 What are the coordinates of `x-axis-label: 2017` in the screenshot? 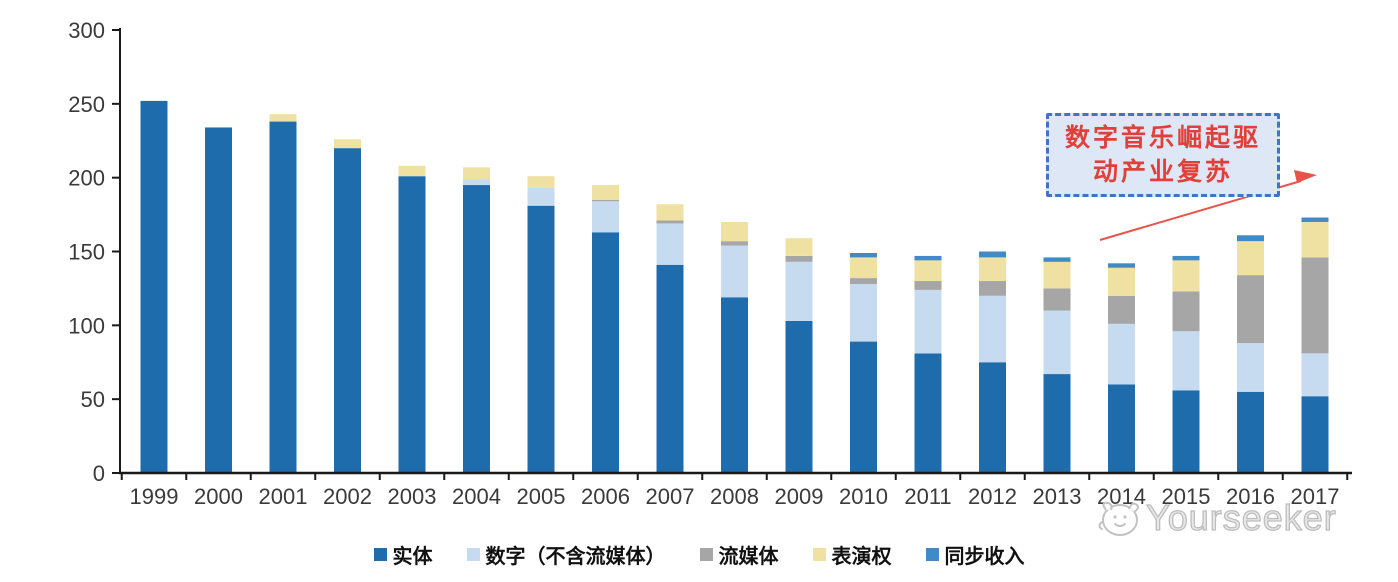 It's located at (1315, 496).